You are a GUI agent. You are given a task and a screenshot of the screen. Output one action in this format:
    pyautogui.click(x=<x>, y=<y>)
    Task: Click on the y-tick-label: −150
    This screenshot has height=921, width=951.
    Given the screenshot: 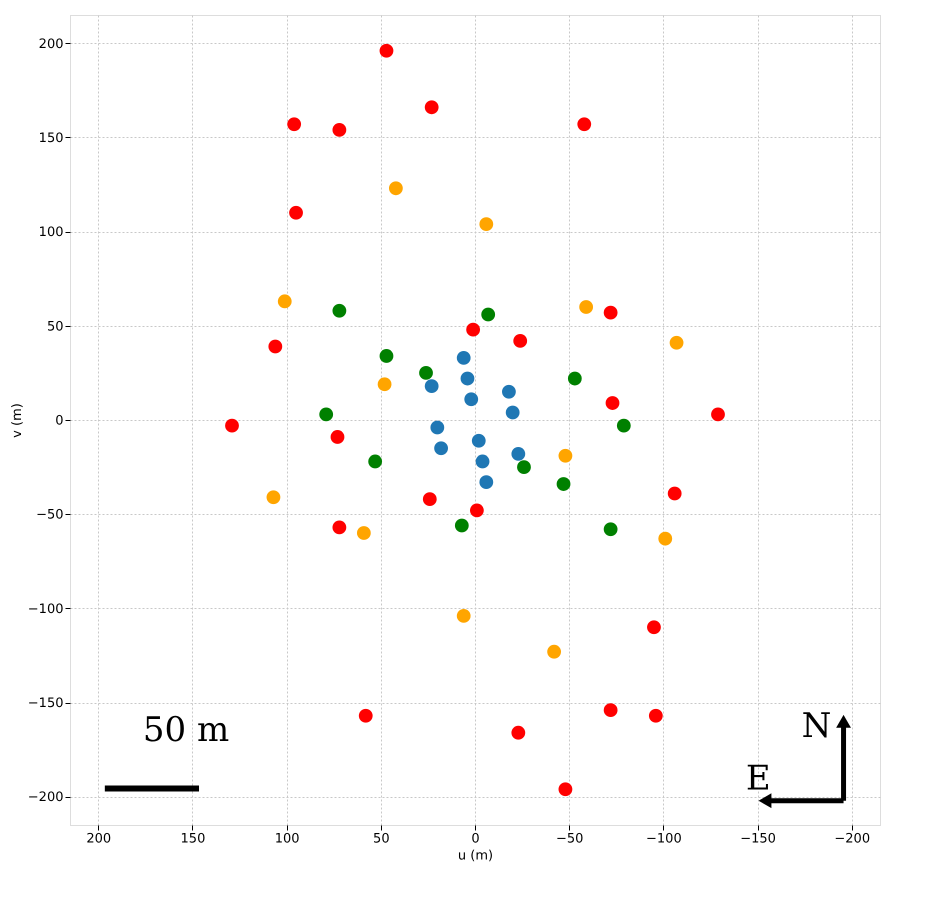 What is the action you would take?
    pyautogui.click(x=46, y=704)
    